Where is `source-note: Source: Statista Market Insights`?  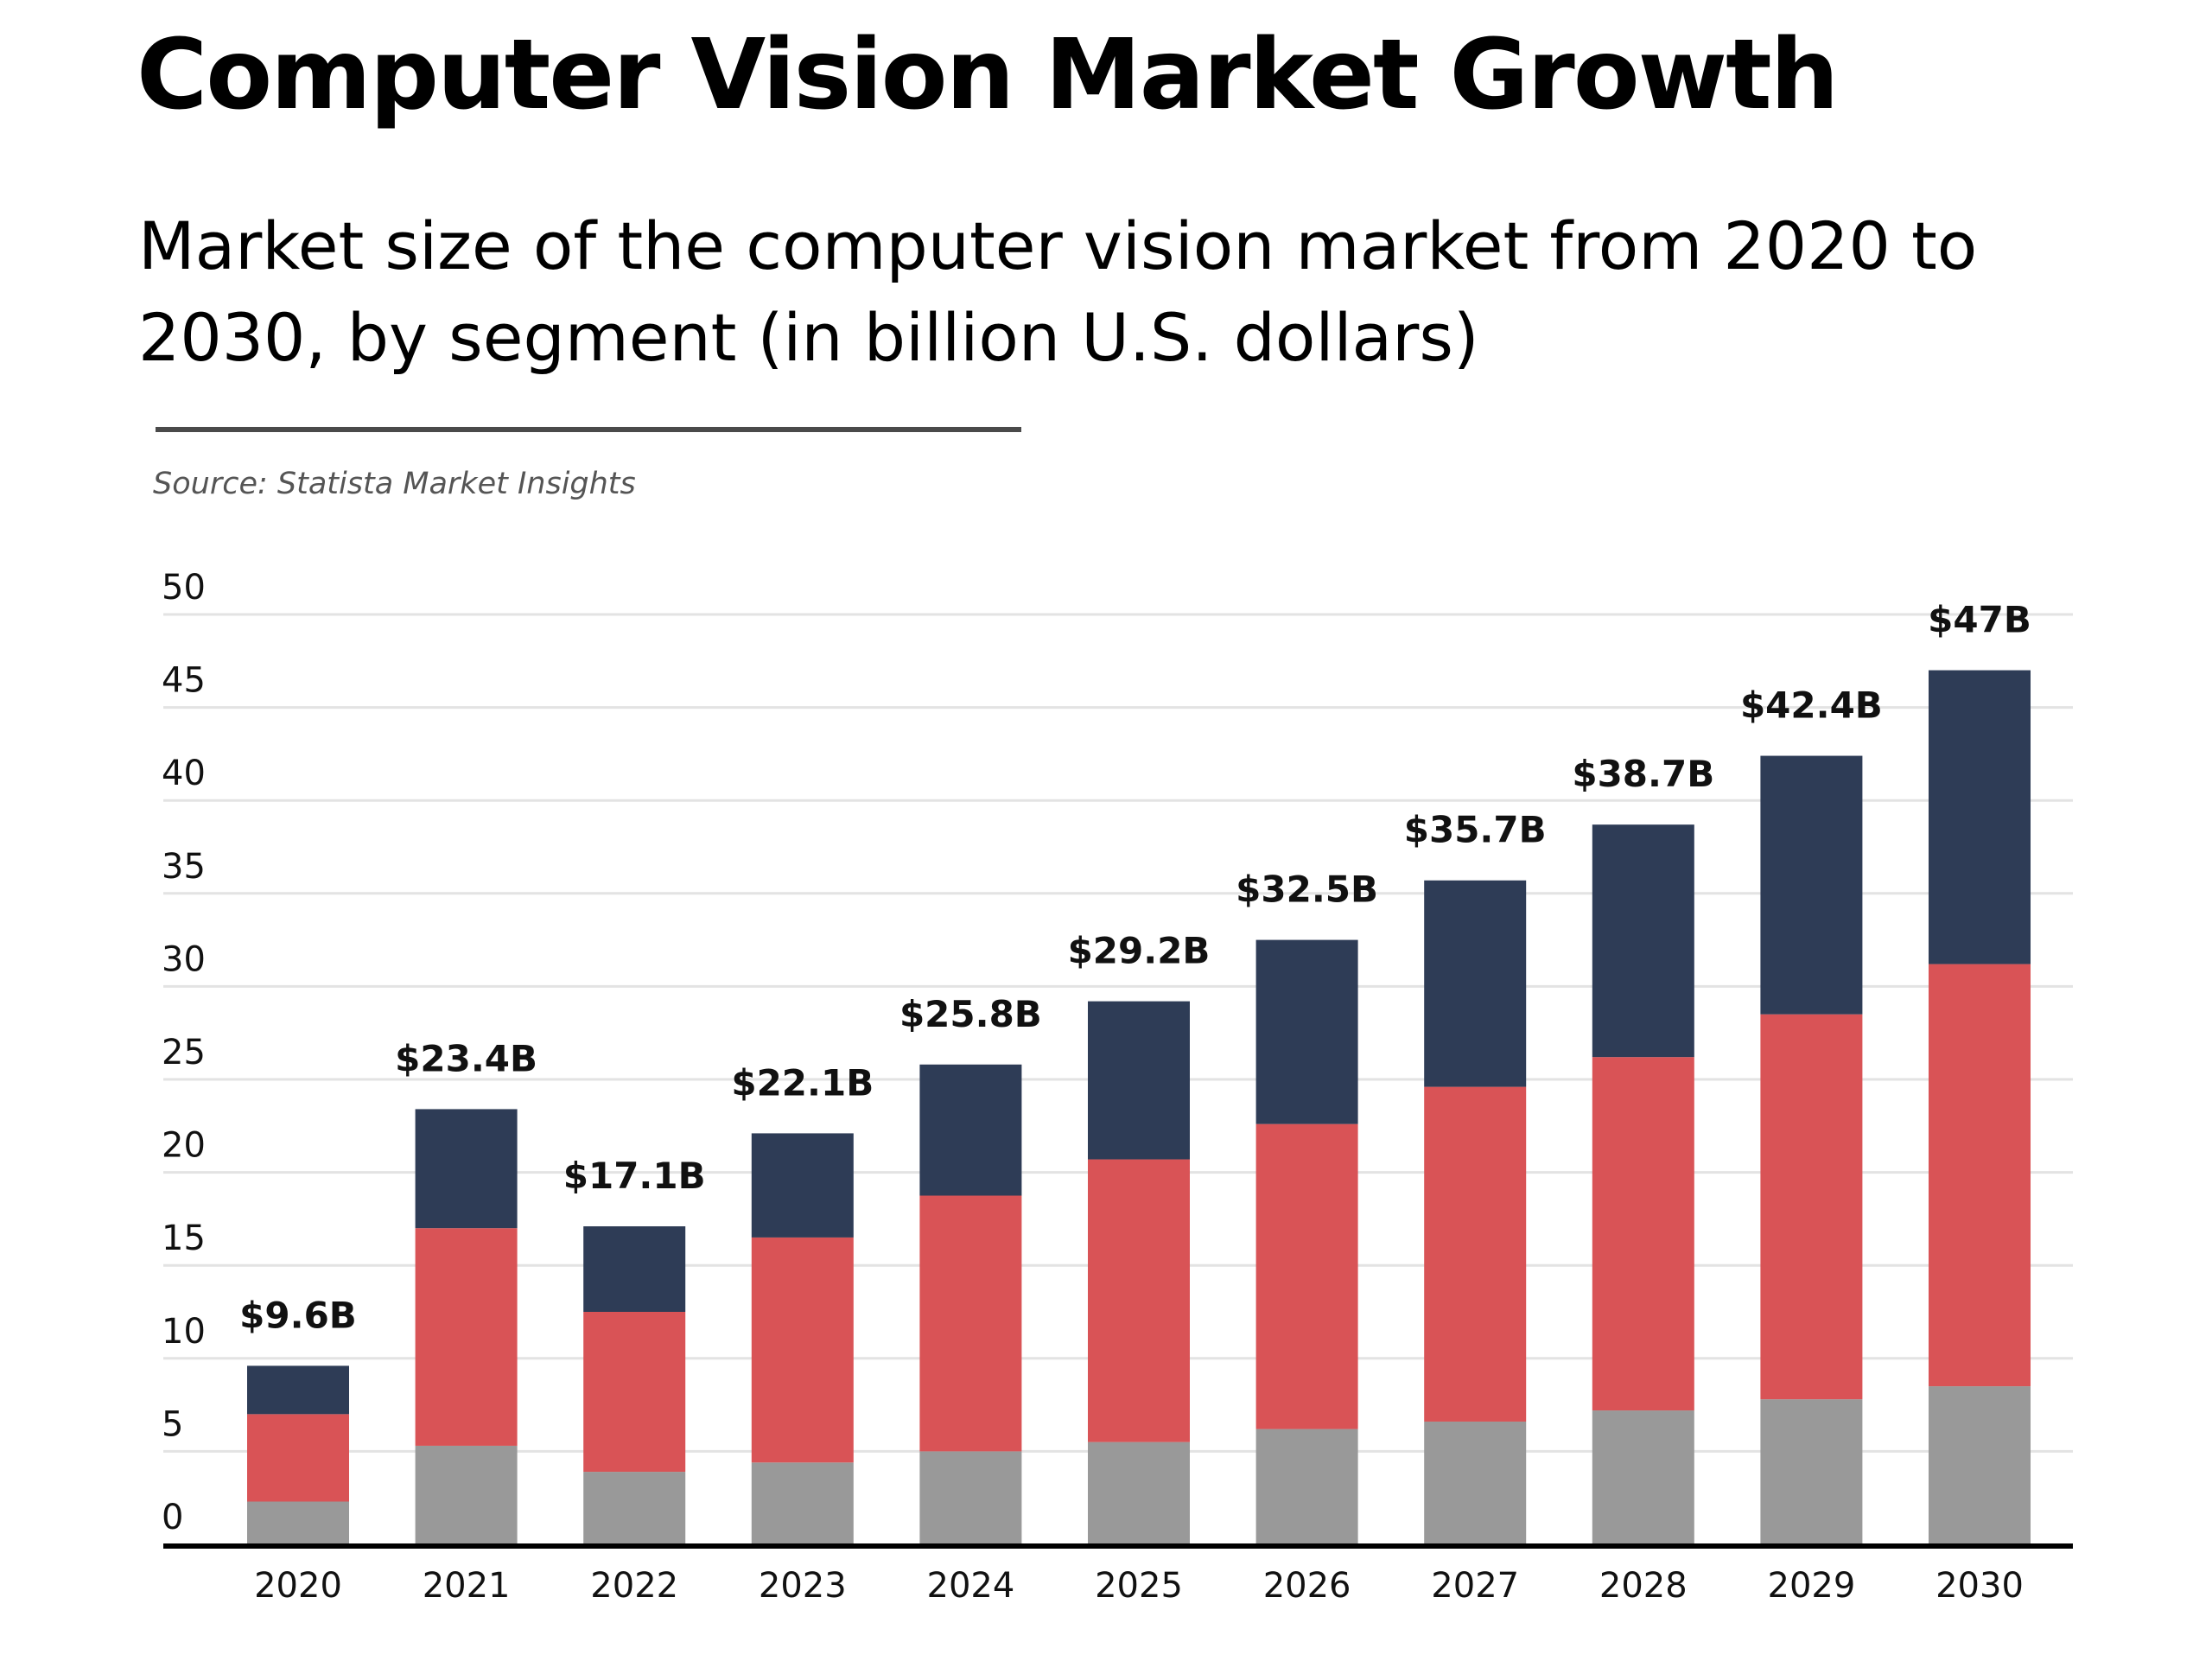
source-note: Source: Statista Market Insights is located at coordinates (394, 484).